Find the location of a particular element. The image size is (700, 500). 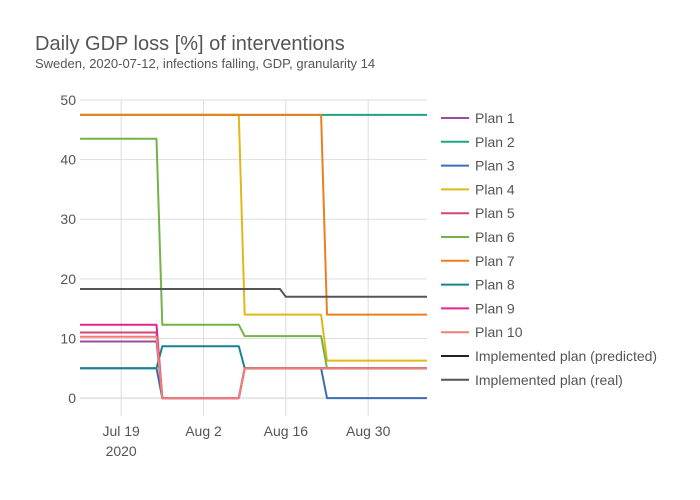

legend-label: Plan 8 is located at coordinates (495, 285).